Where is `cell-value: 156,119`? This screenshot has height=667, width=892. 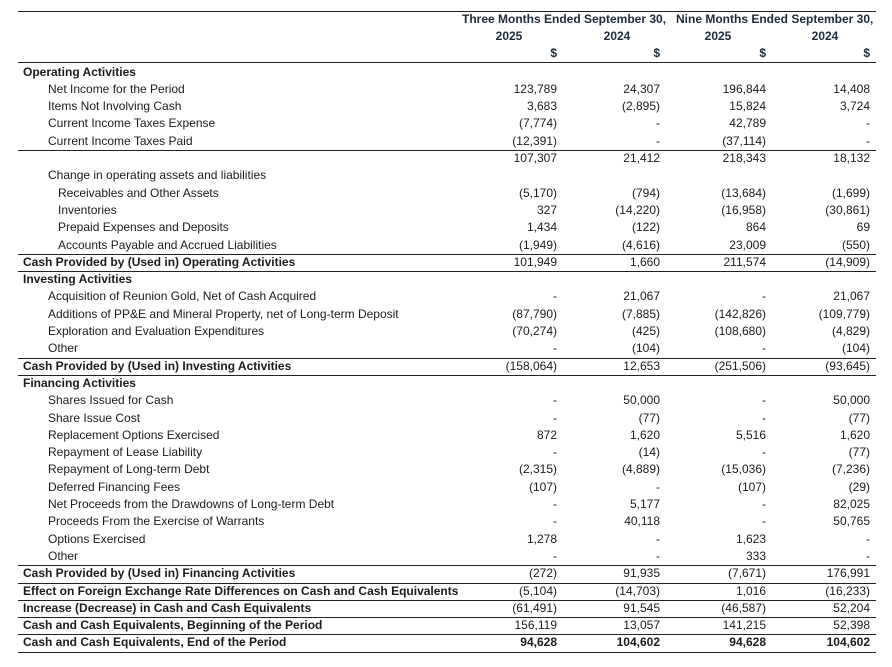 cell-value: 156,119 is located at coordinates (536, 625).